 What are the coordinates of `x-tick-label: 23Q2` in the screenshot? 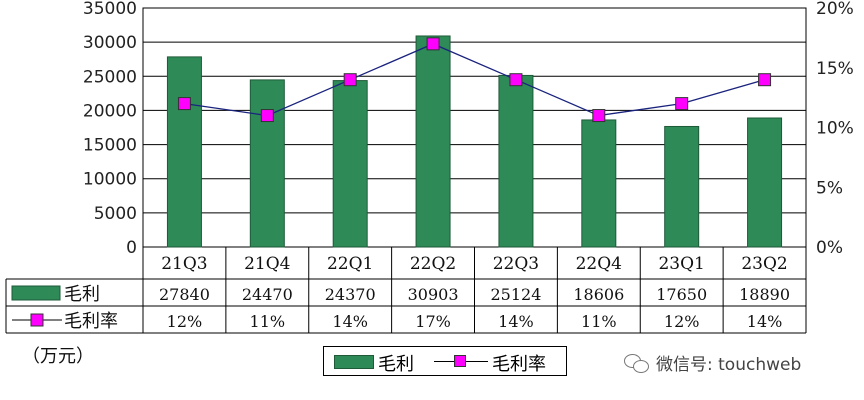 It's located at (764, 264).